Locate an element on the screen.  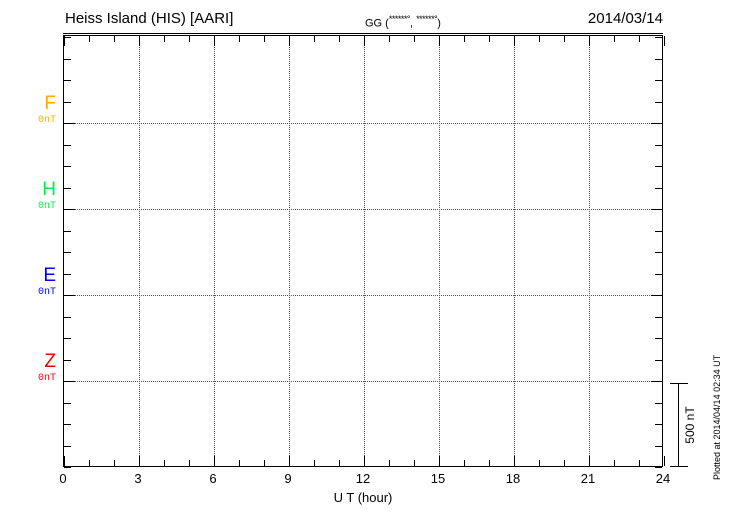
baseline-gridline-z is located at coordinates (363, 381).